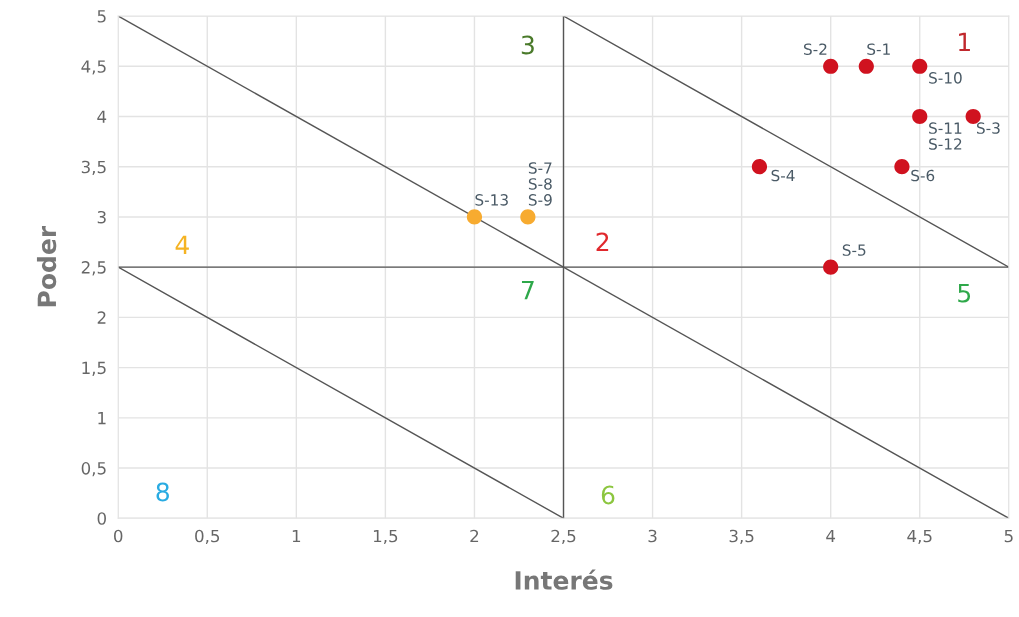  I want to click on y-tick-label: 4, so click(102, 116).